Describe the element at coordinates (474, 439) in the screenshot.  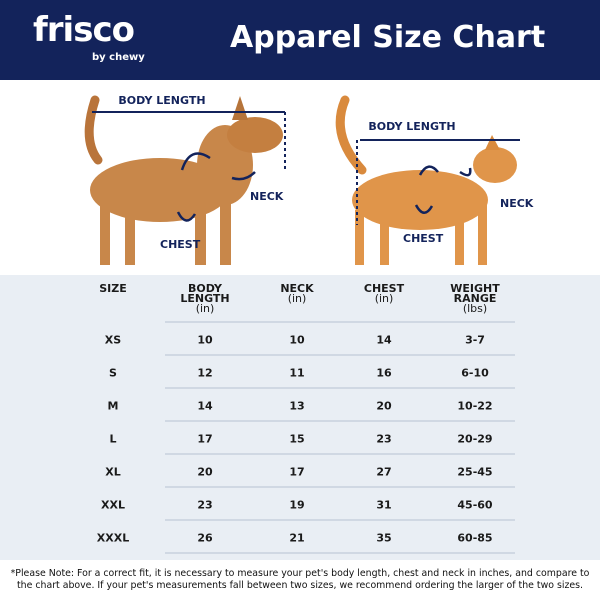
I see `cell: 20-29` at that location.